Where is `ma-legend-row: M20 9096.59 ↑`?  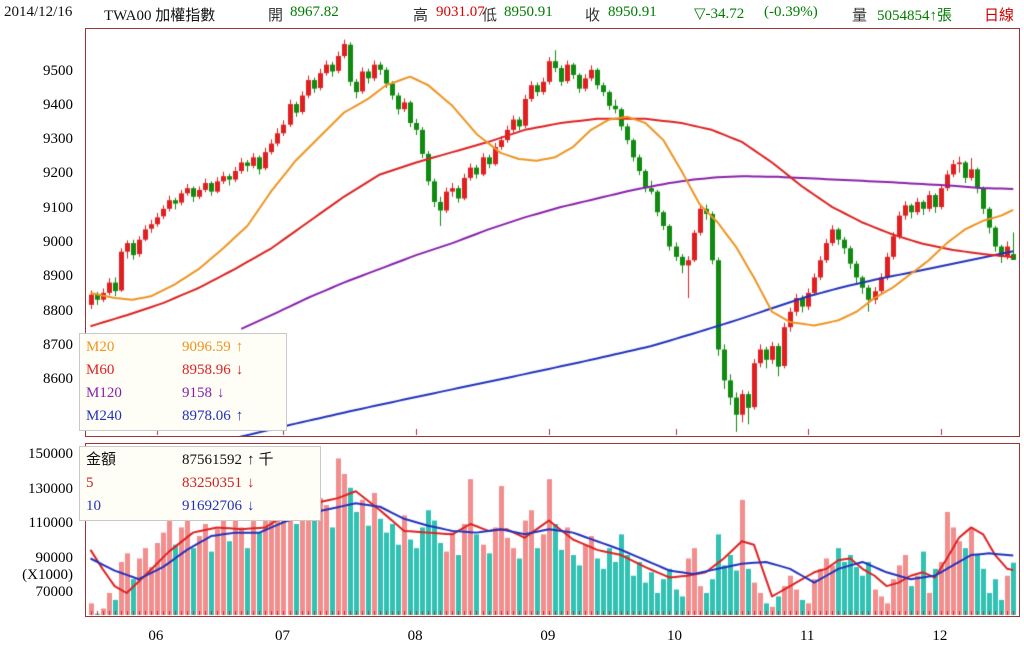
ma-legend-row: M20 9096.59 ↑ is located at coordinates (183, 347).